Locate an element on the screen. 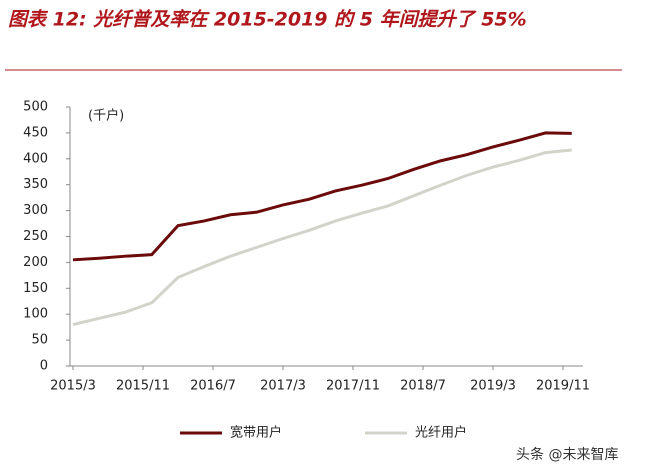 This screenshot has height=476, width=649. y-tick-label: 100 is located at coordinates (35, 314).